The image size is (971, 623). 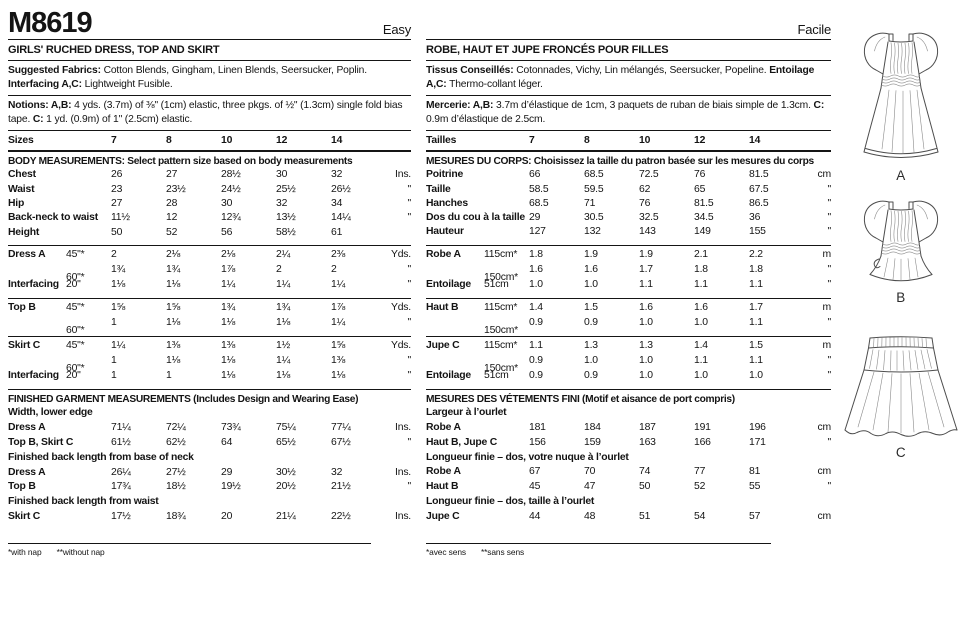 I want to click on garment-view-a: A, so click(x=901, y=106).